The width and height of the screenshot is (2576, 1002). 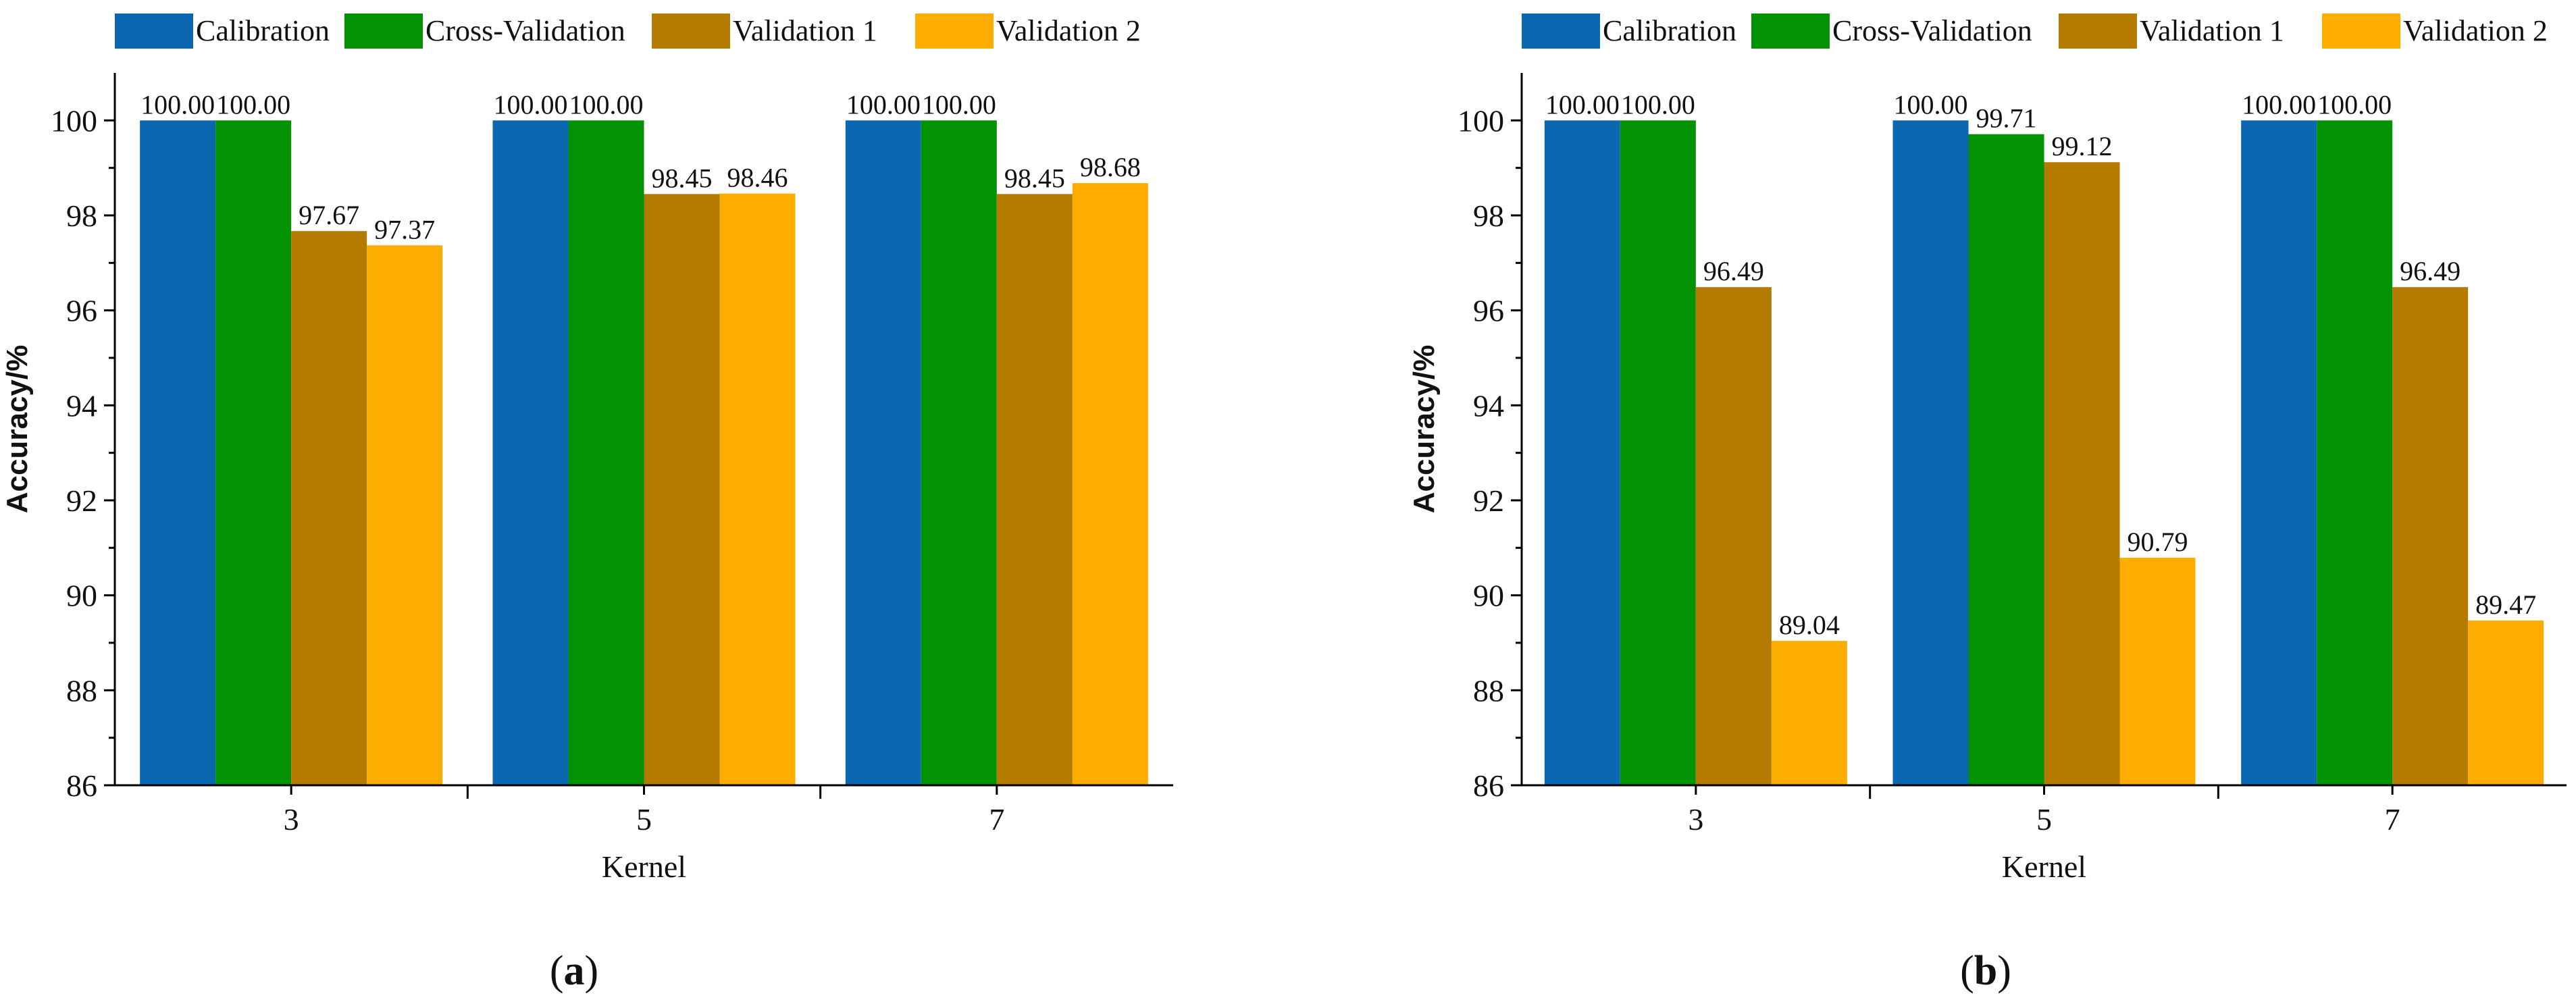 I want to click on bar-data-label: 98.68, so click(x=1110, y=167).